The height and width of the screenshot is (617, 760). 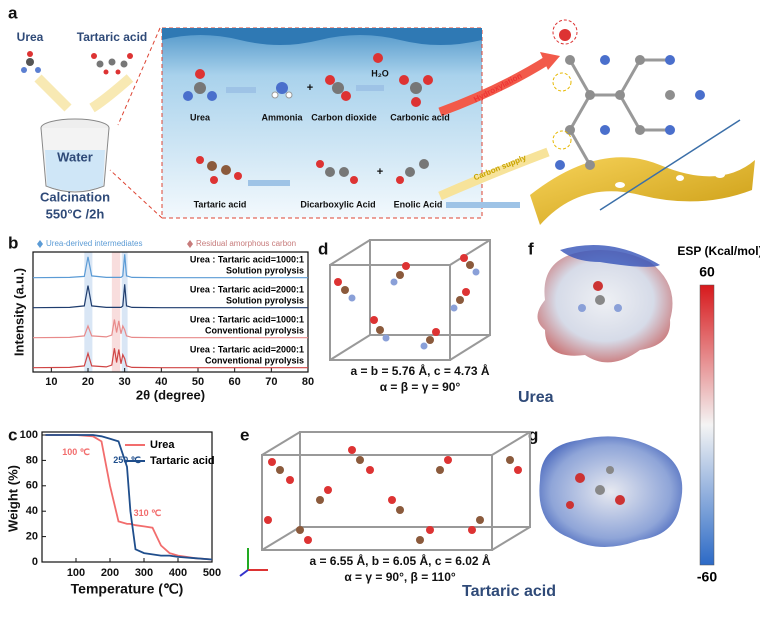 What do you see at coordinates (308, 382) in the screenshot?
I see `x-tick-label: 80` at bounding box center [308, 382].